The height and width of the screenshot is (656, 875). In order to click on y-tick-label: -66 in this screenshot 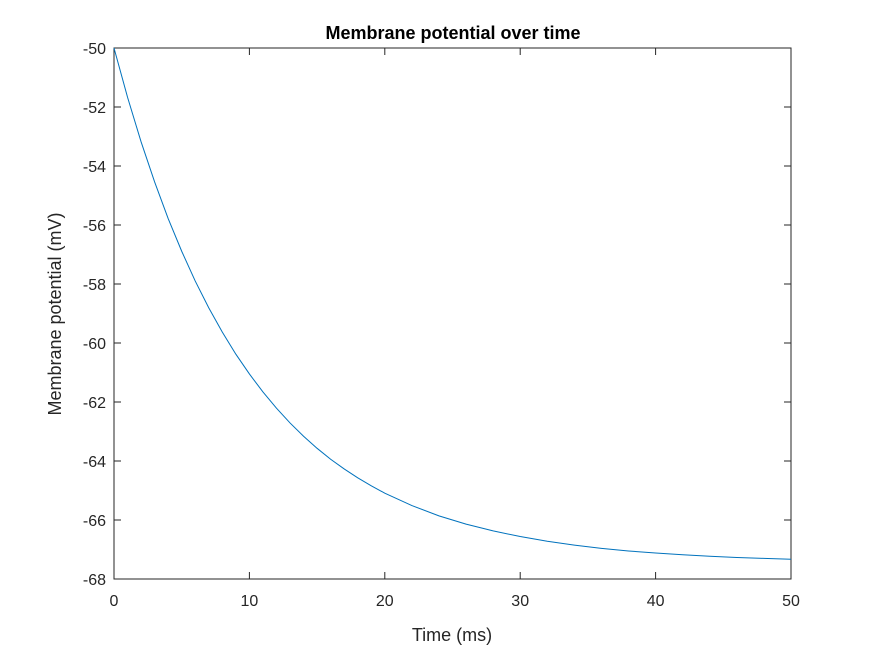, I will do `click(94, 521)`.